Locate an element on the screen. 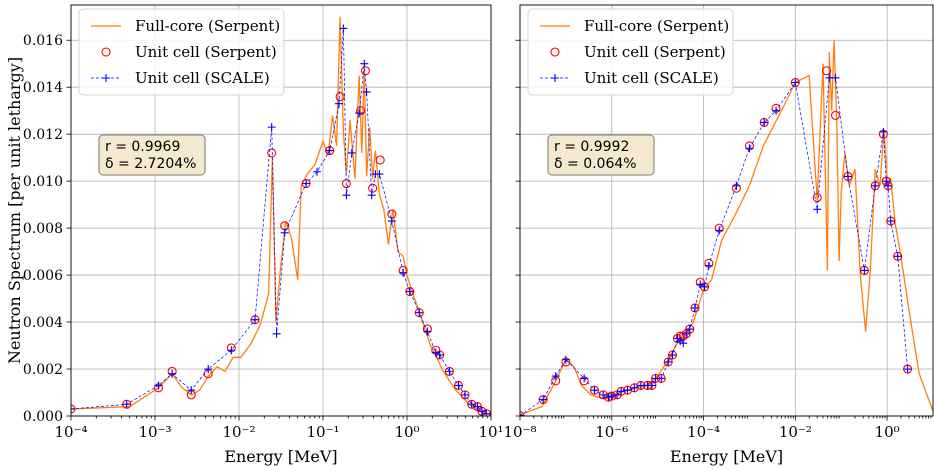  y-tick-label: 0.002 is located at coordinates (43, 370).